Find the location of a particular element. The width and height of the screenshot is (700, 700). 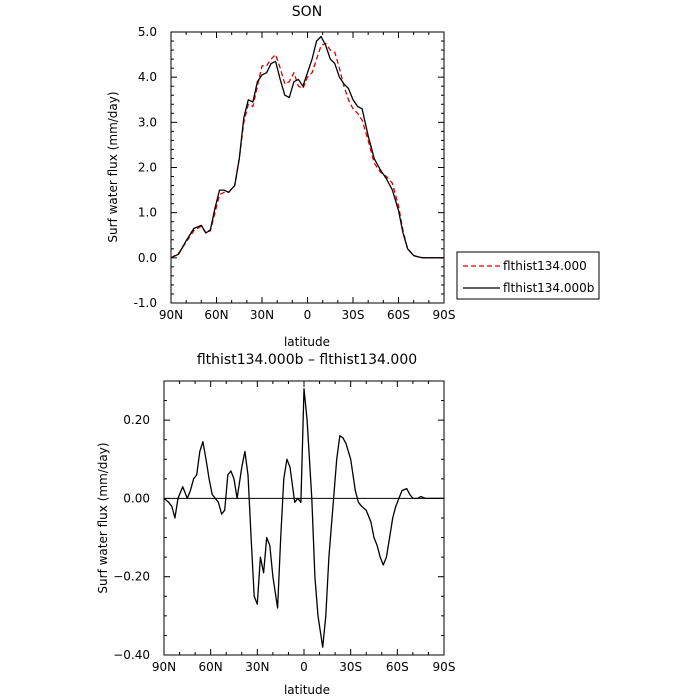

bottom-y-tick-label: 0.00 is located at coordinates (136, 498).